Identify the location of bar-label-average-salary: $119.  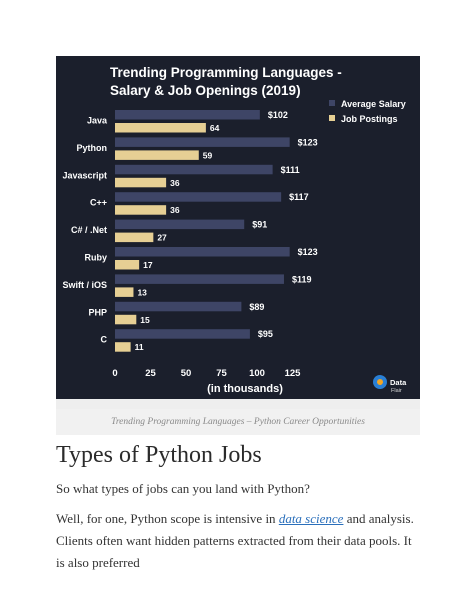
(302, 279).